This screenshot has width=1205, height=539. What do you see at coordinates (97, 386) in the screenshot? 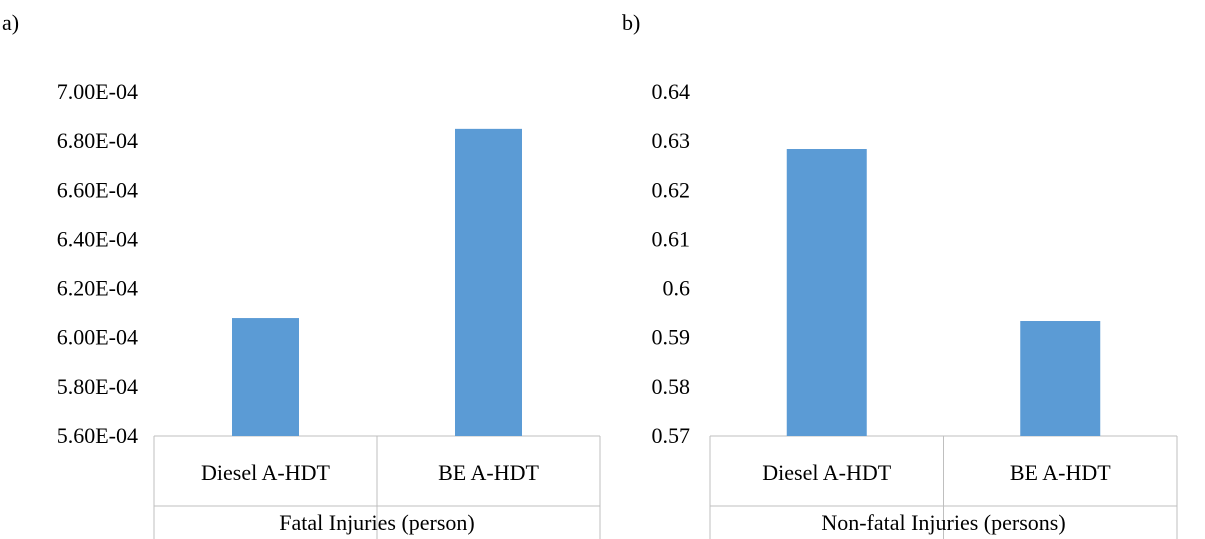
I see `y-tick-label: 5.80E-04` at bounding box center [97, 386].